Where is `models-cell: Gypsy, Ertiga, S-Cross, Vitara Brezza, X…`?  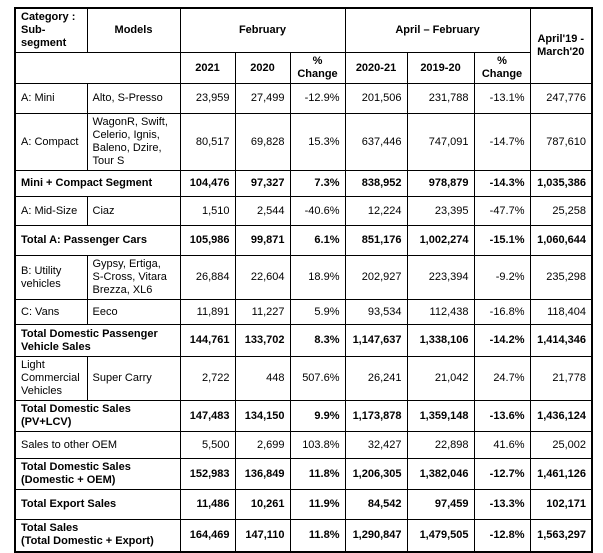 models-cell: Gypsy, Ertiga, S-Cross, Vitara Brezza, X… is located at coordinates (133, 277).